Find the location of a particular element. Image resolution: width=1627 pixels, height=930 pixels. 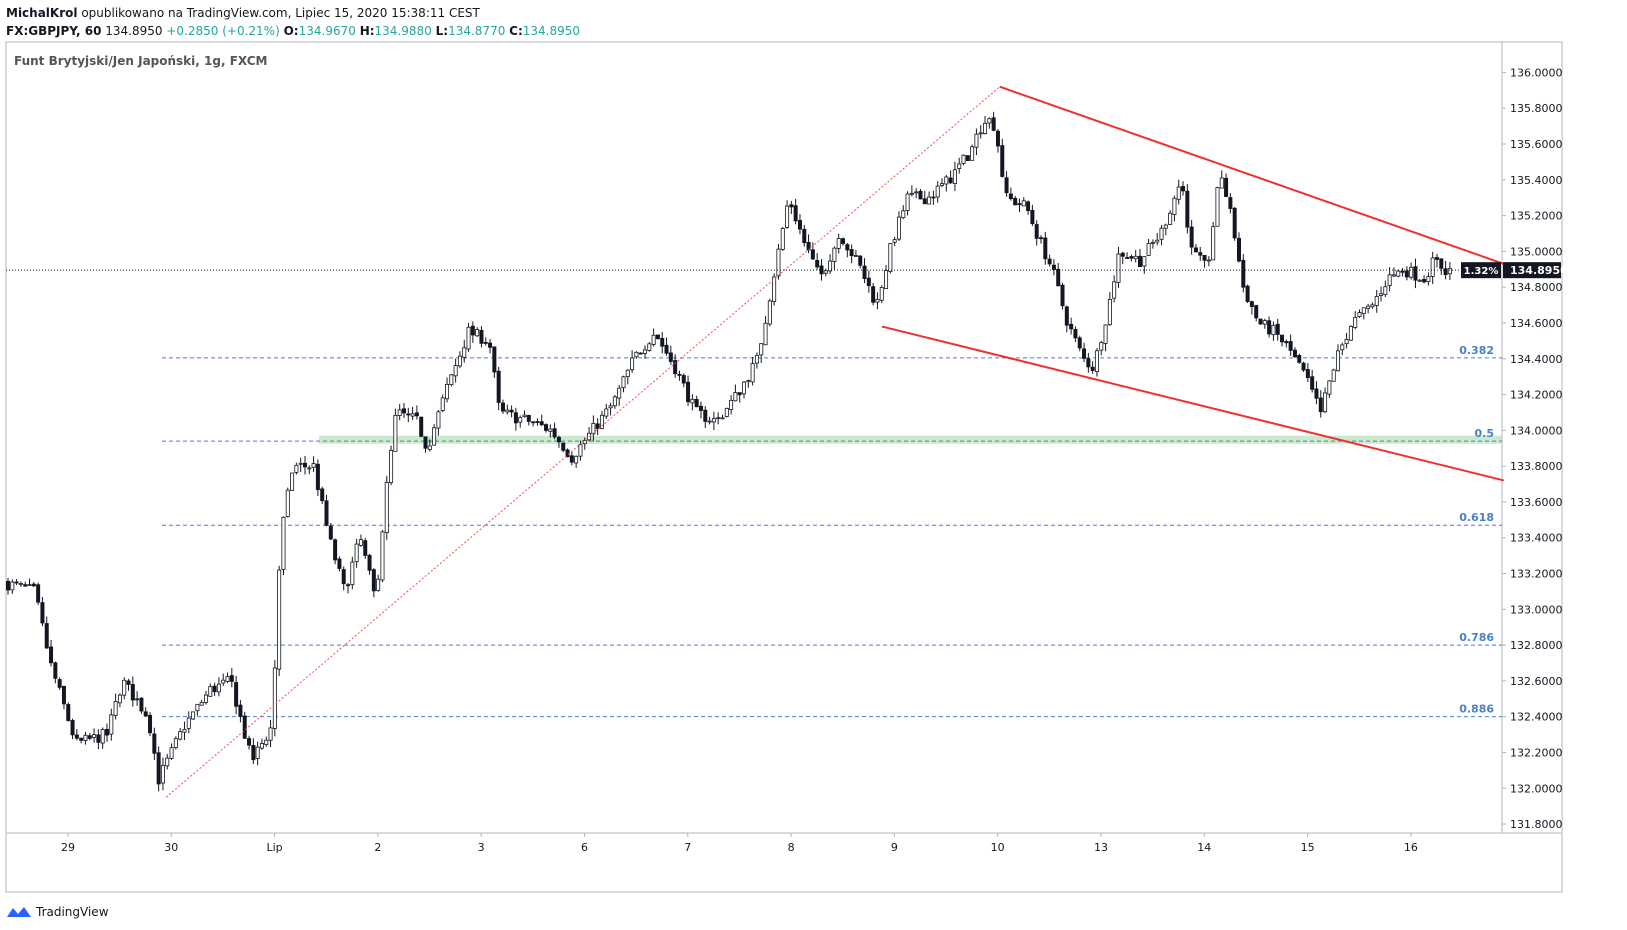

y-tick-label-12: 133.6000 is located at coordinates (1536, 502).